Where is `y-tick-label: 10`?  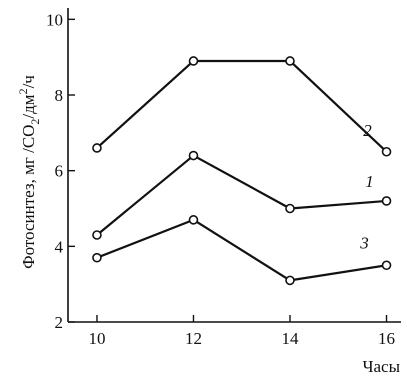
y-tick-label: 10 is located at coordinates (54, 19).